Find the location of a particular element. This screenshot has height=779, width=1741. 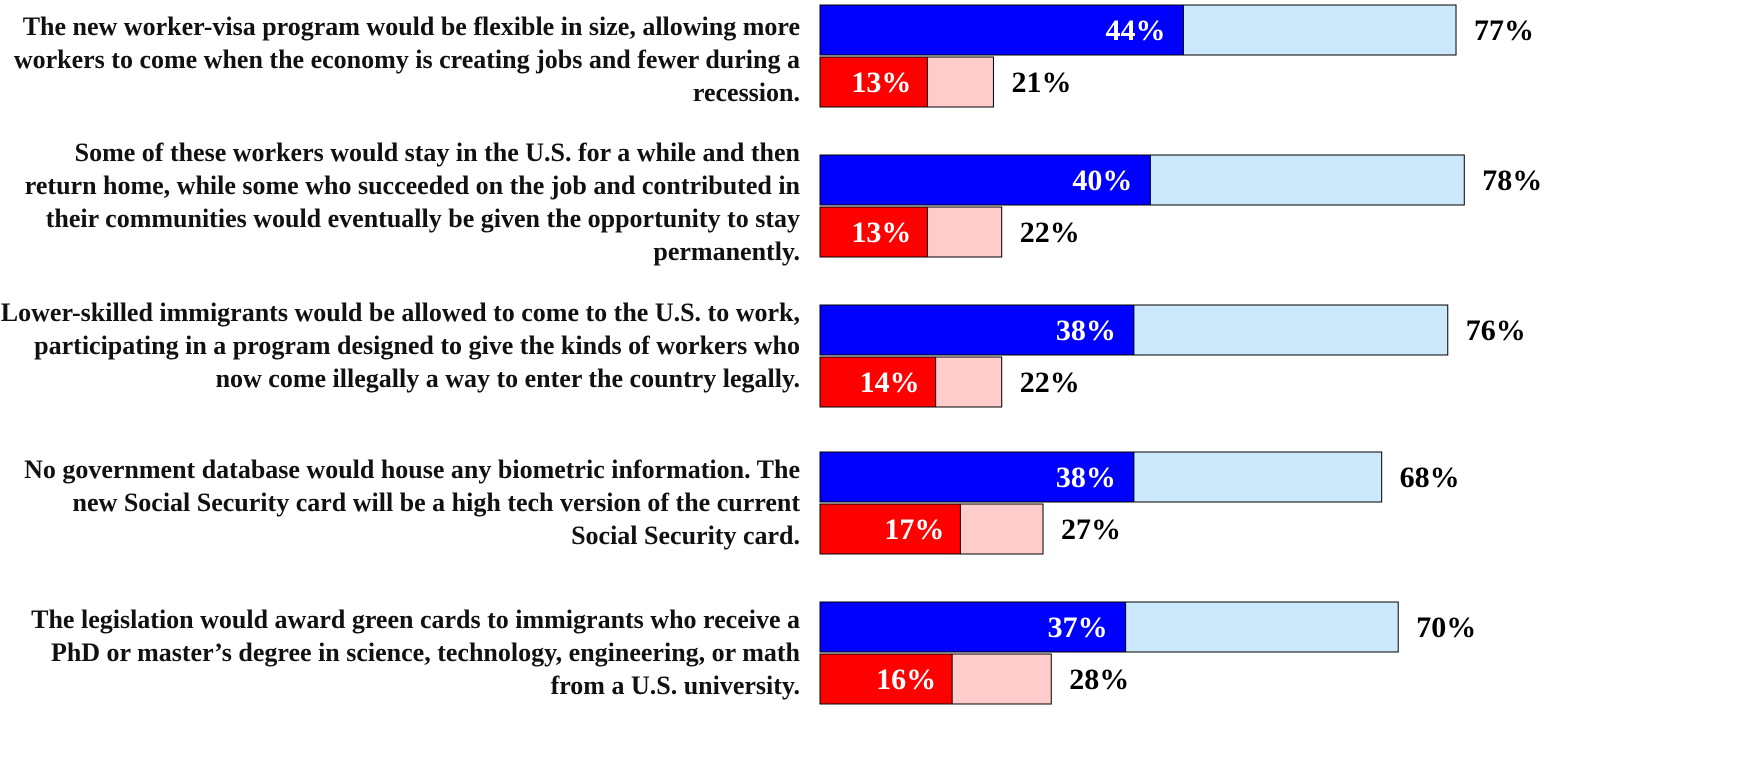

label-total-top-2: 78% is located at coordinates (1512, 180).